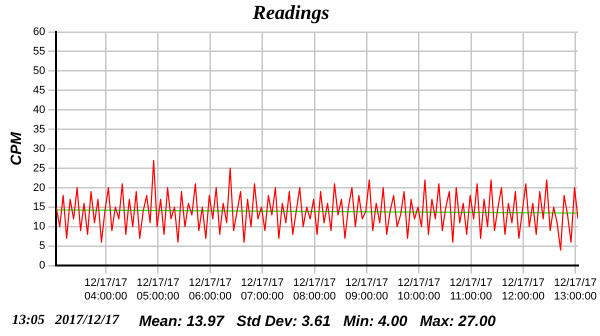  I want to click on y-tick-label: 10, so click(39, 226).